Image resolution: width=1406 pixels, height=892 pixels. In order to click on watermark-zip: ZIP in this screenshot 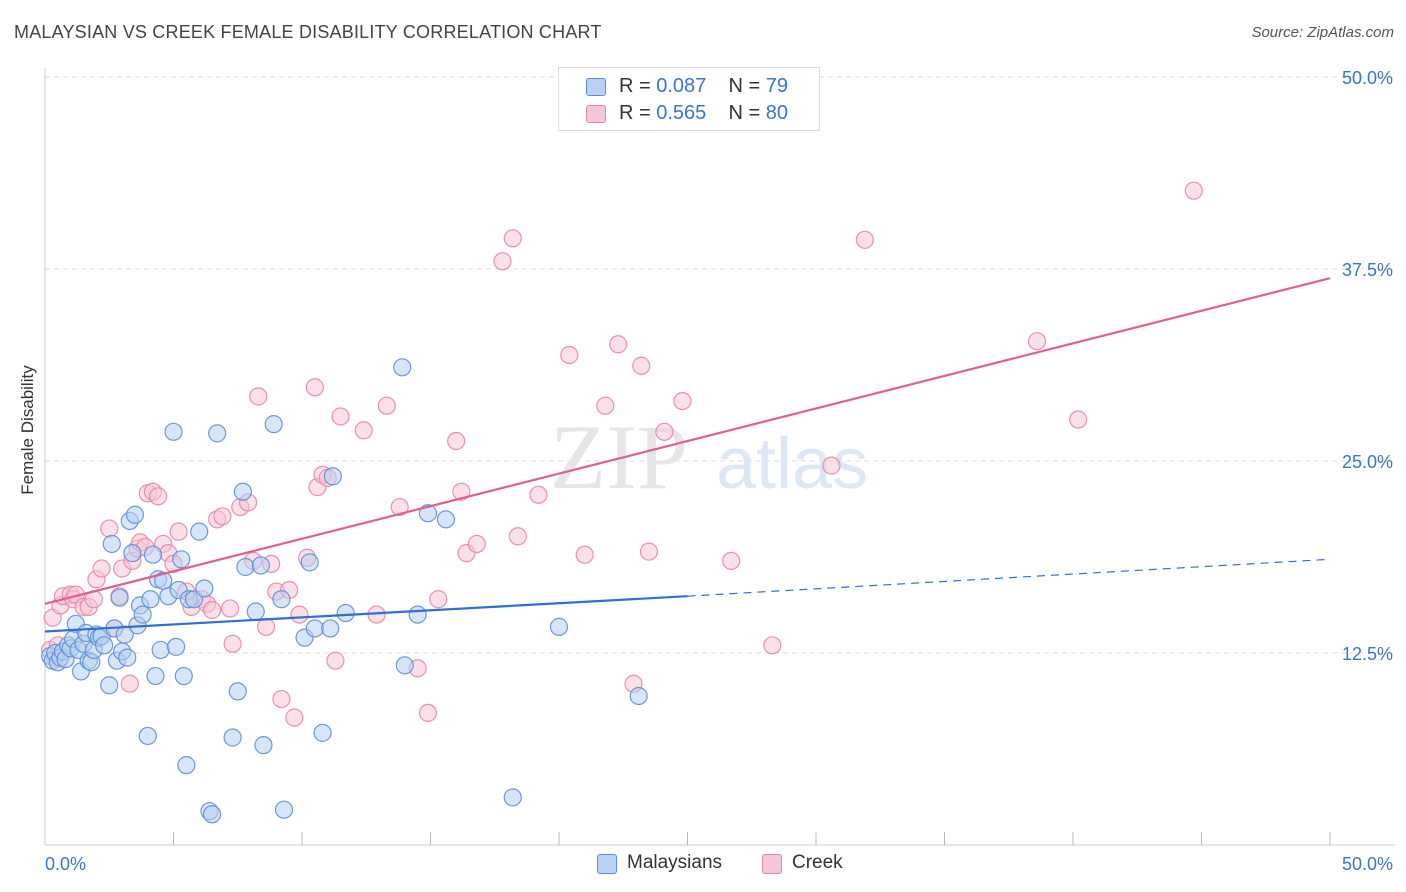, I will do `click(619, 457)`.